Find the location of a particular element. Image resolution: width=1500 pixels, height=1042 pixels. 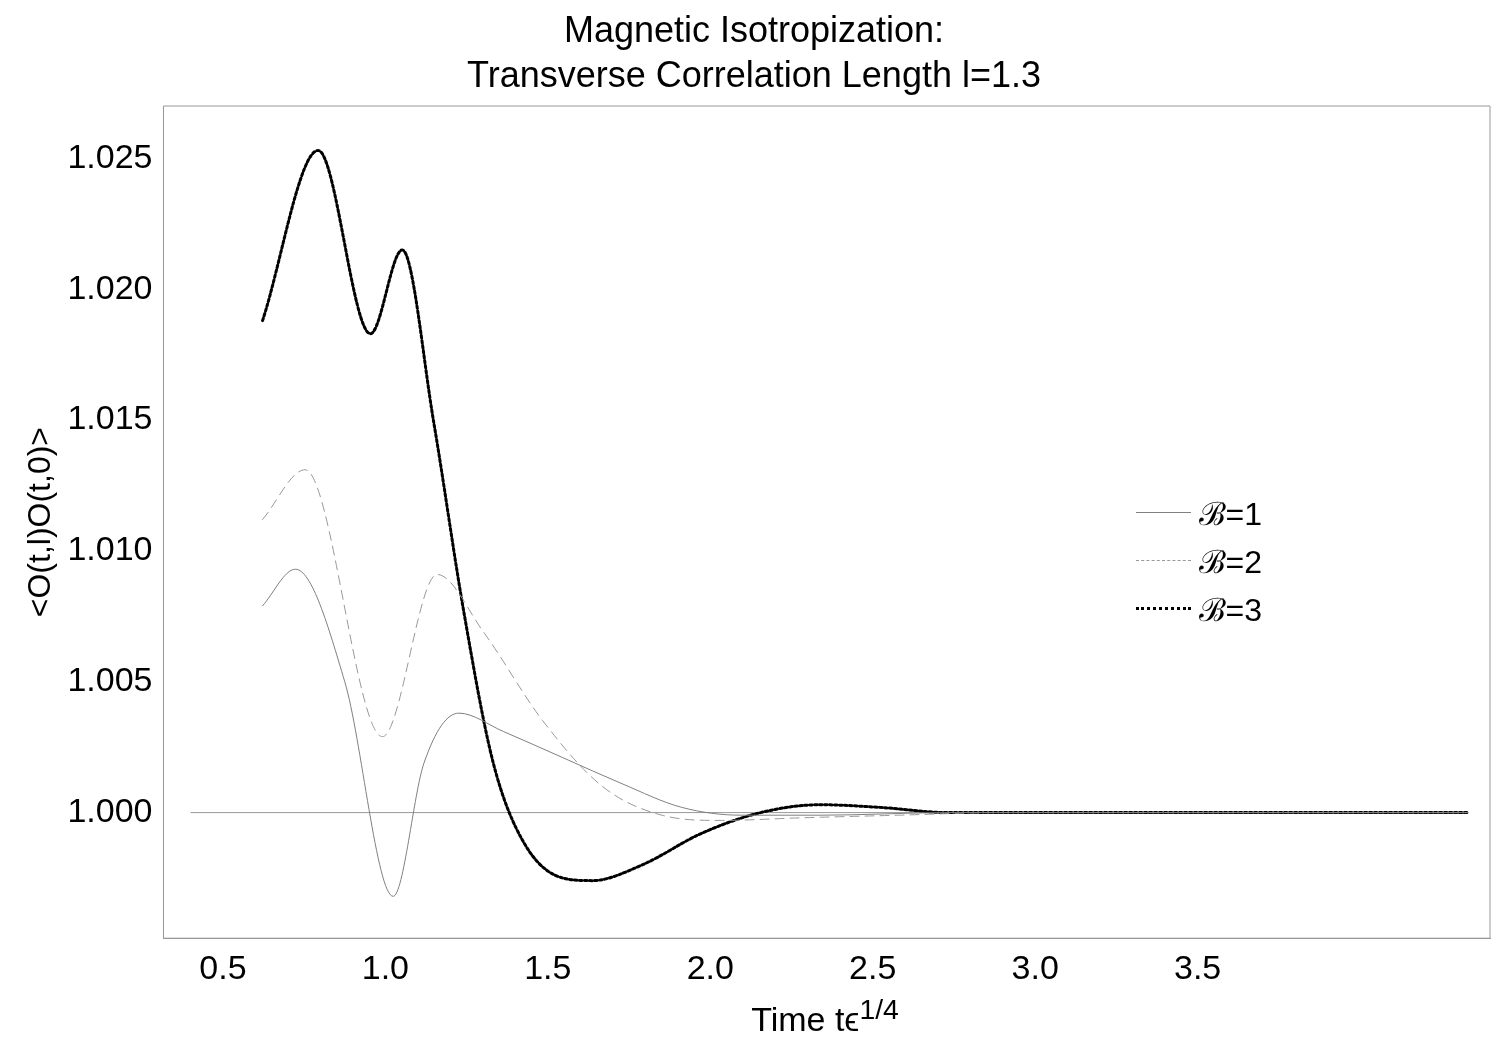

x-tick-label: 2.0 is located at coordinates (710, 966).